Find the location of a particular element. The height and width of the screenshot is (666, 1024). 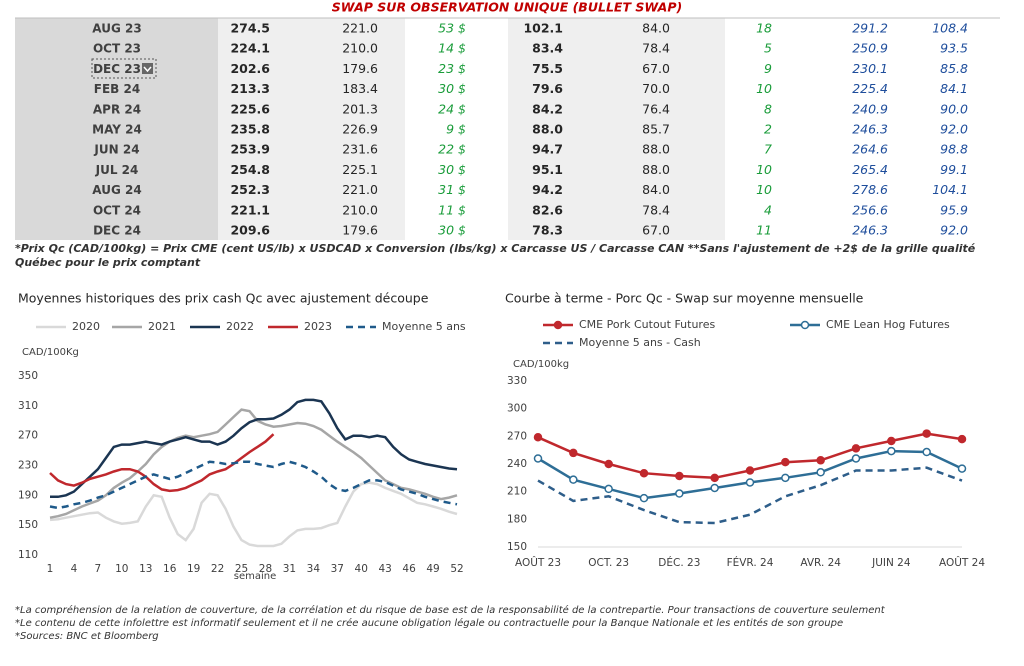

y-axis-label: CAD/100kg is located at coordinates (541, 364).